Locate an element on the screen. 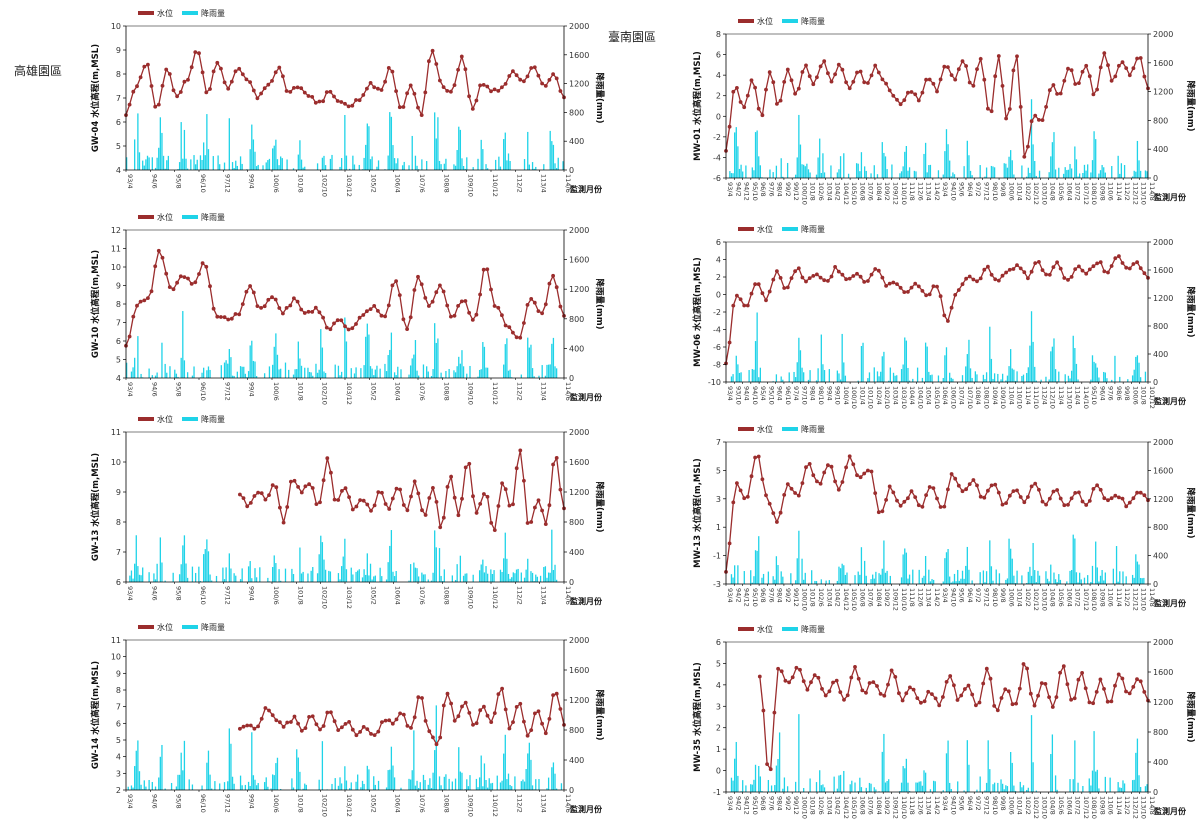 The image size is (1200, 824). x-tick-label: 98/10 is located at coordinates (995, 597).